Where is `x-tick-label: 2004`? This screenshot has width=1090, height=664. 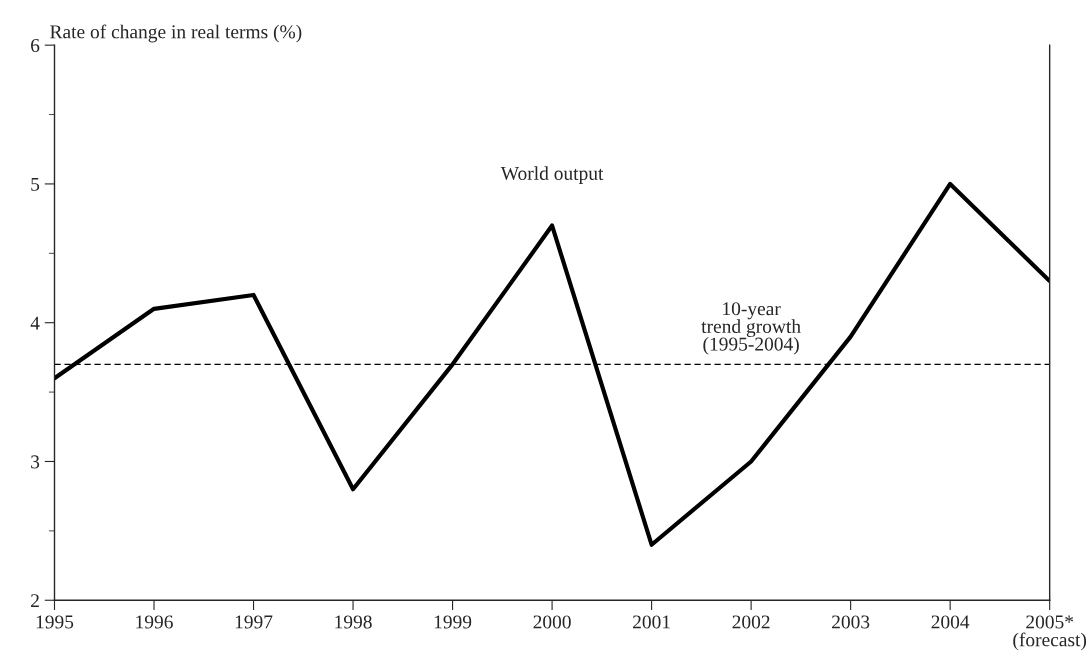 x-tick-label: 2004 is located at coordinates (950, 622).